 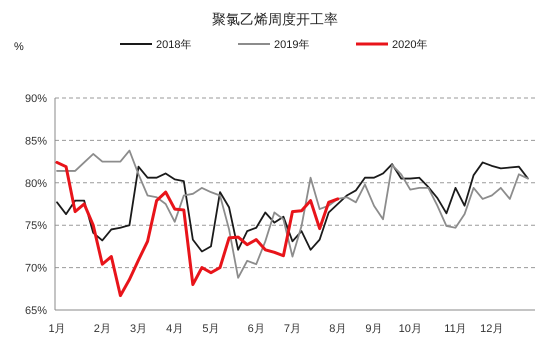 I want to click on chart-title: 聚氯乙烯周度开工率, so click(x=275, y=19).